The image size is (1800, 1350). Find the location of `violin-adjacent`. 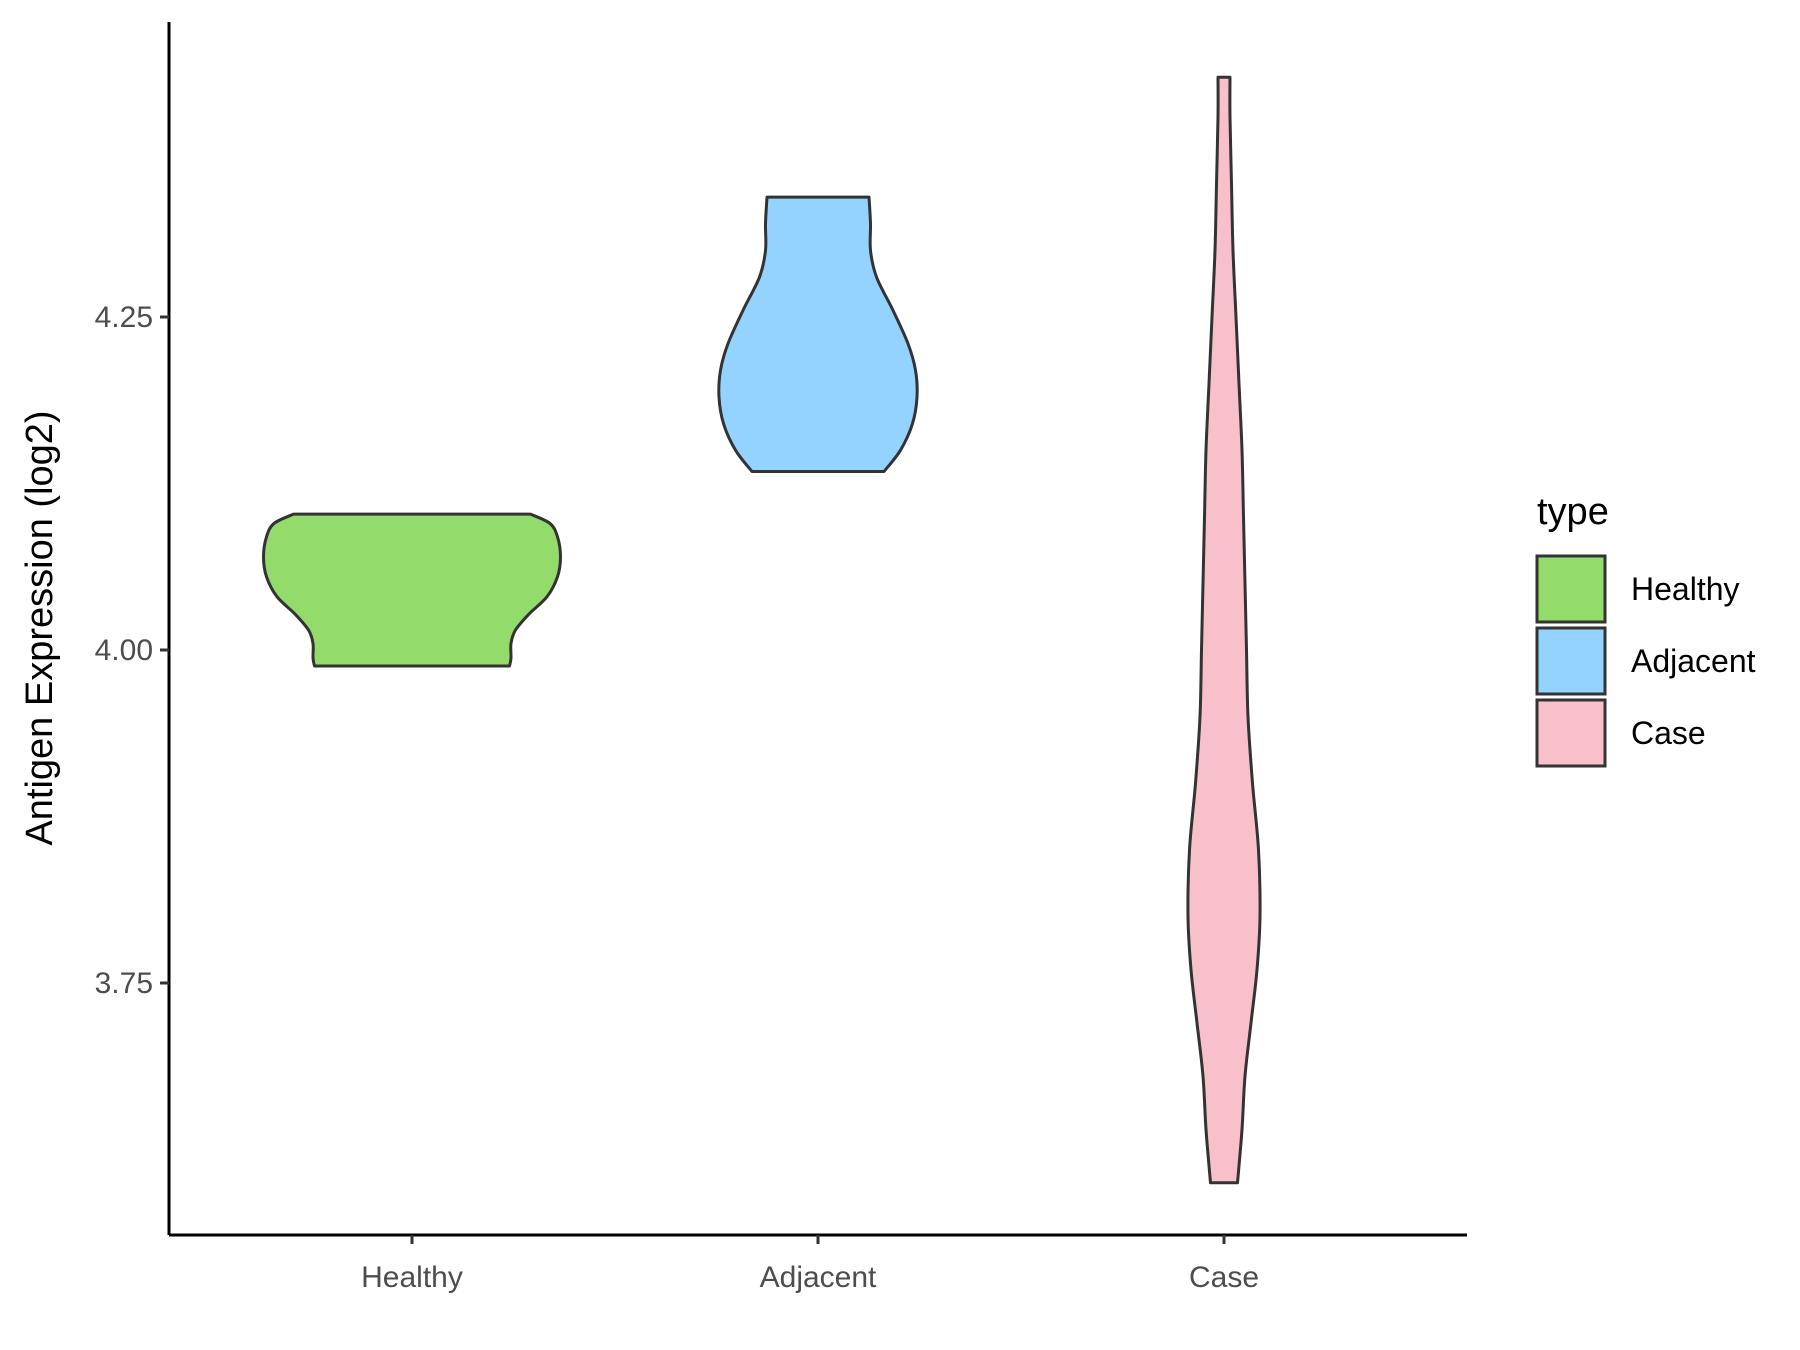

violin-adjacent is located at coordinates (818, 334).